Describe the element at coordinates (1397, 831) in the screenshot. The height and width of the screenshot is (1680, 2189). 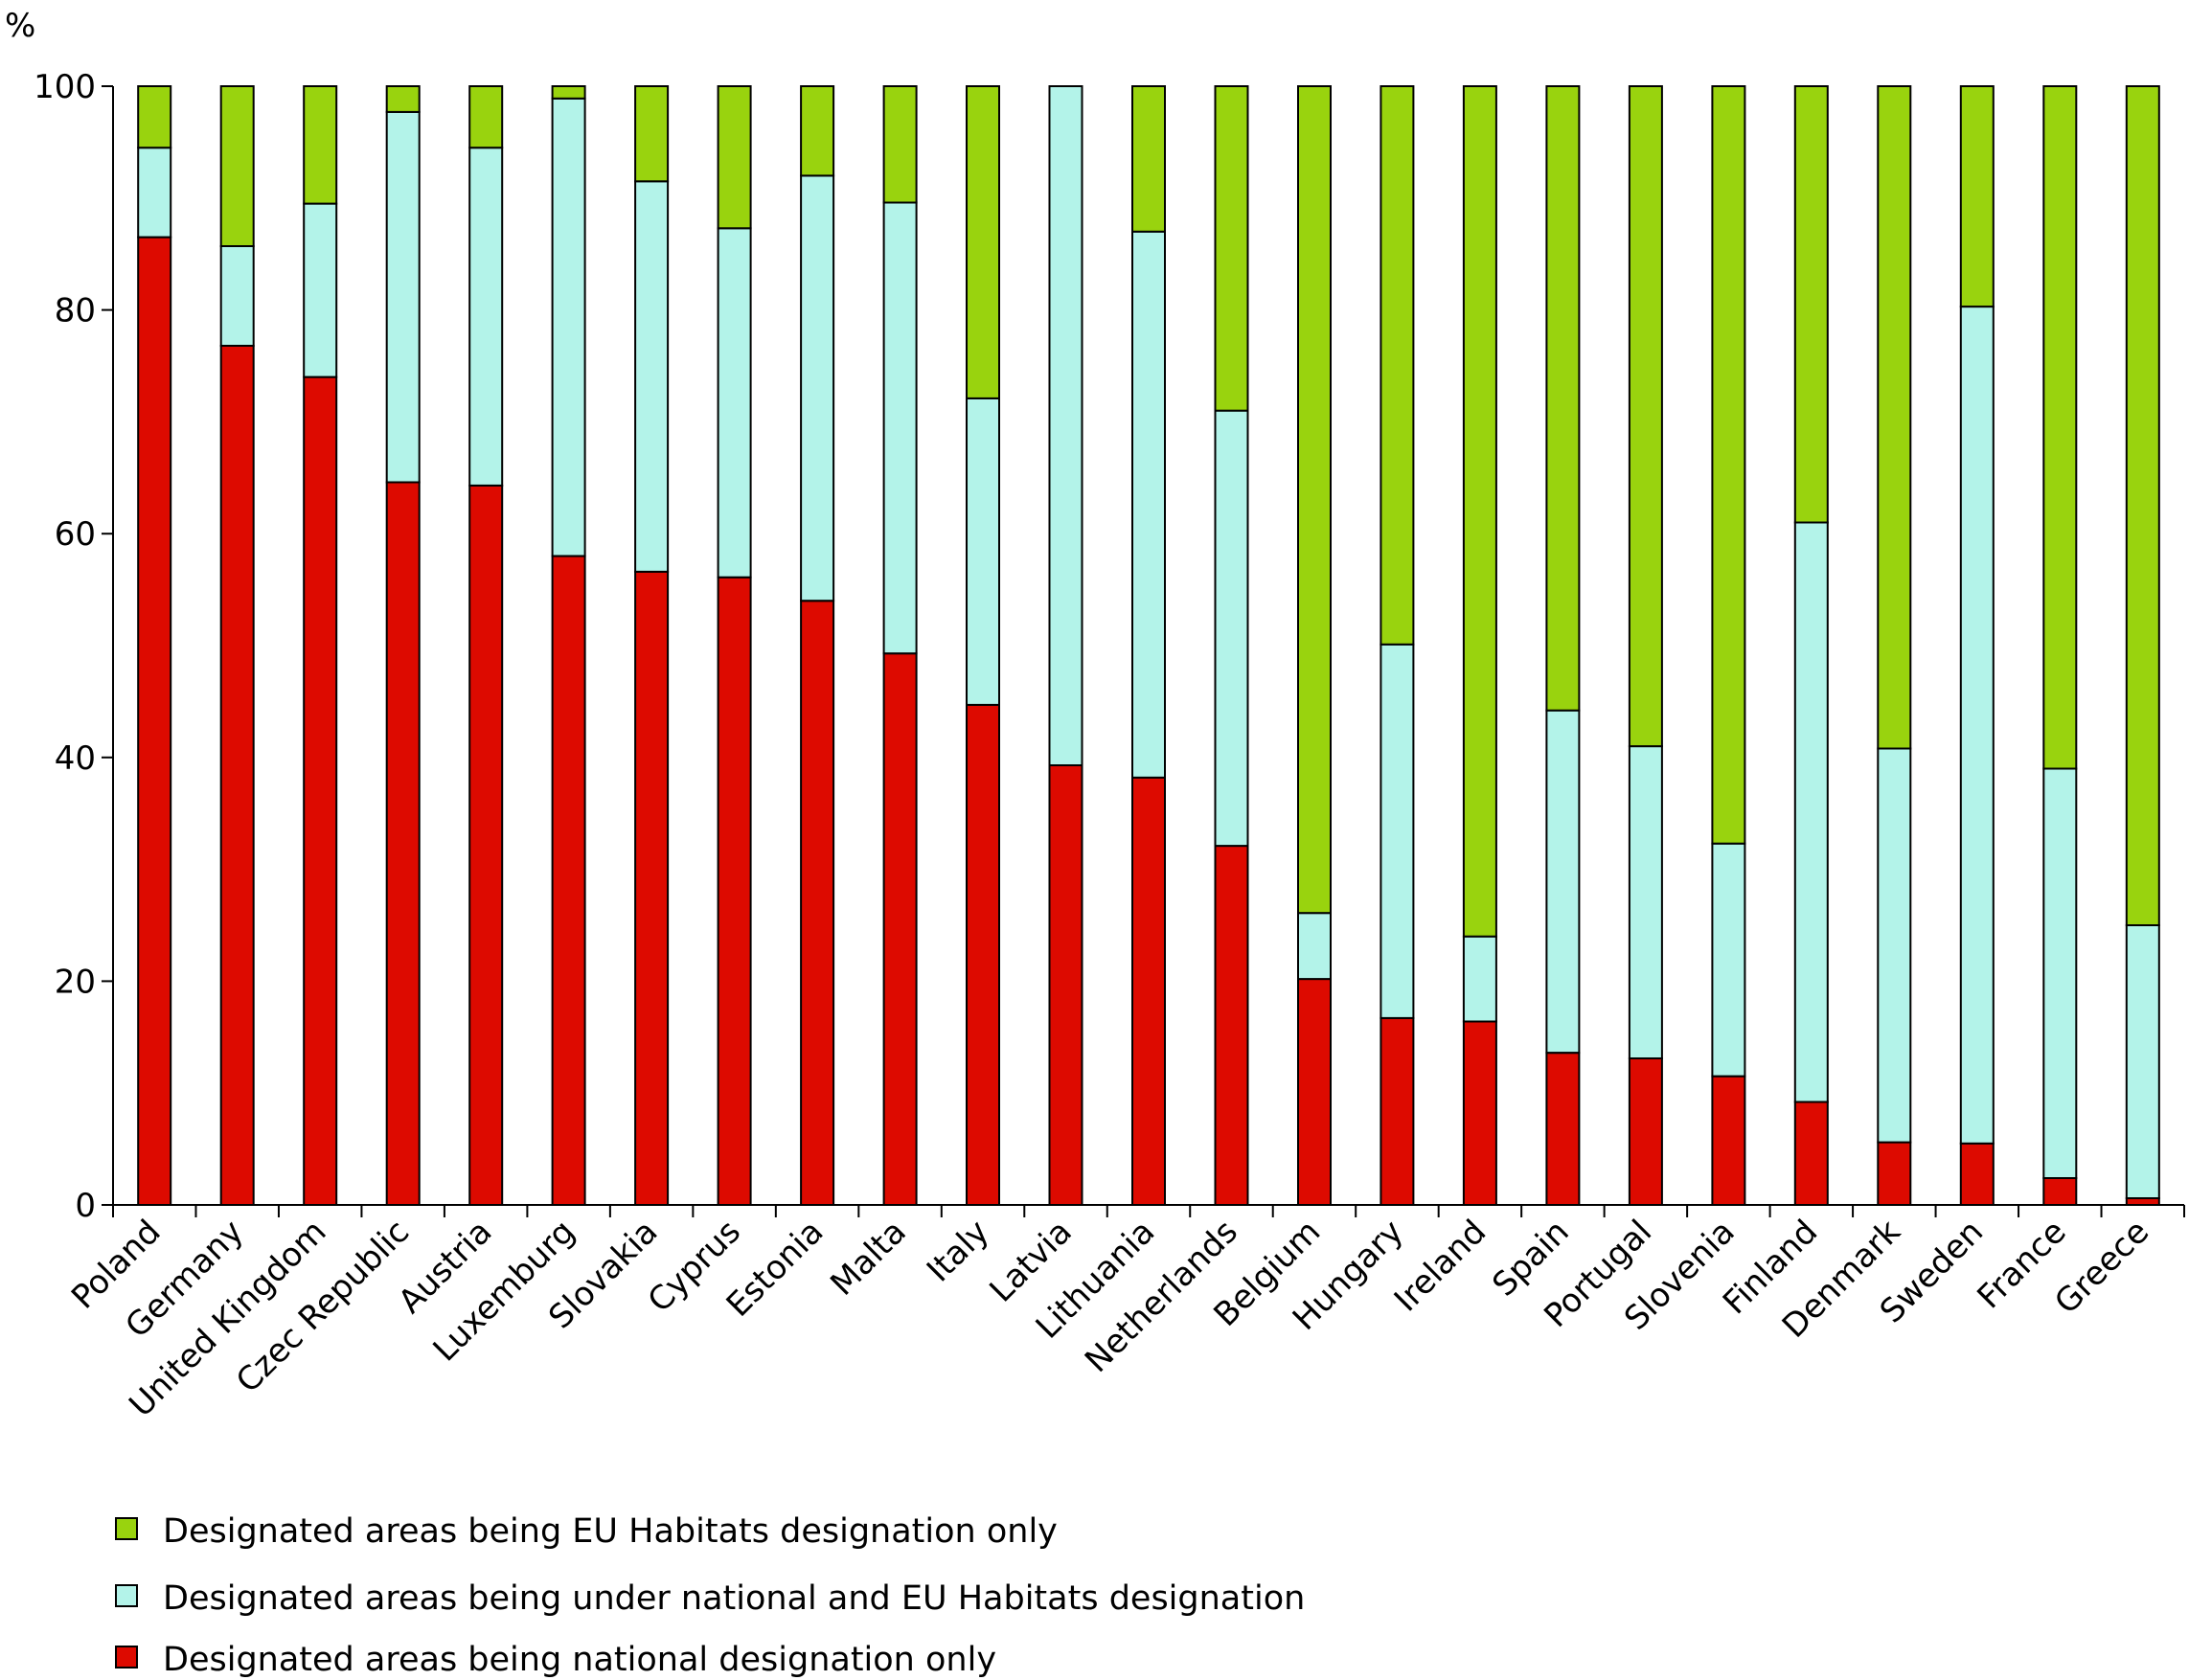
I see `bar-segment-hungary-s1` at that location.